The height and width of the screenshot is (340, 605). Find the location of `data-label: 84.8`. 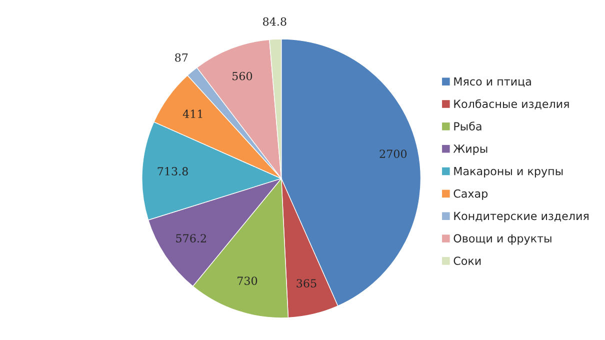

data-label: 84.8 is located at coordinates (274, 21).